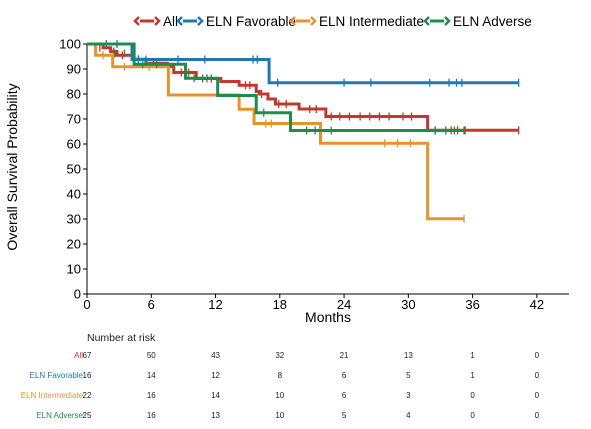 This screenshot has width=591, height=429. I want to click on legend-item-eln-adverse: ELN Adverse, so click(477, 21).